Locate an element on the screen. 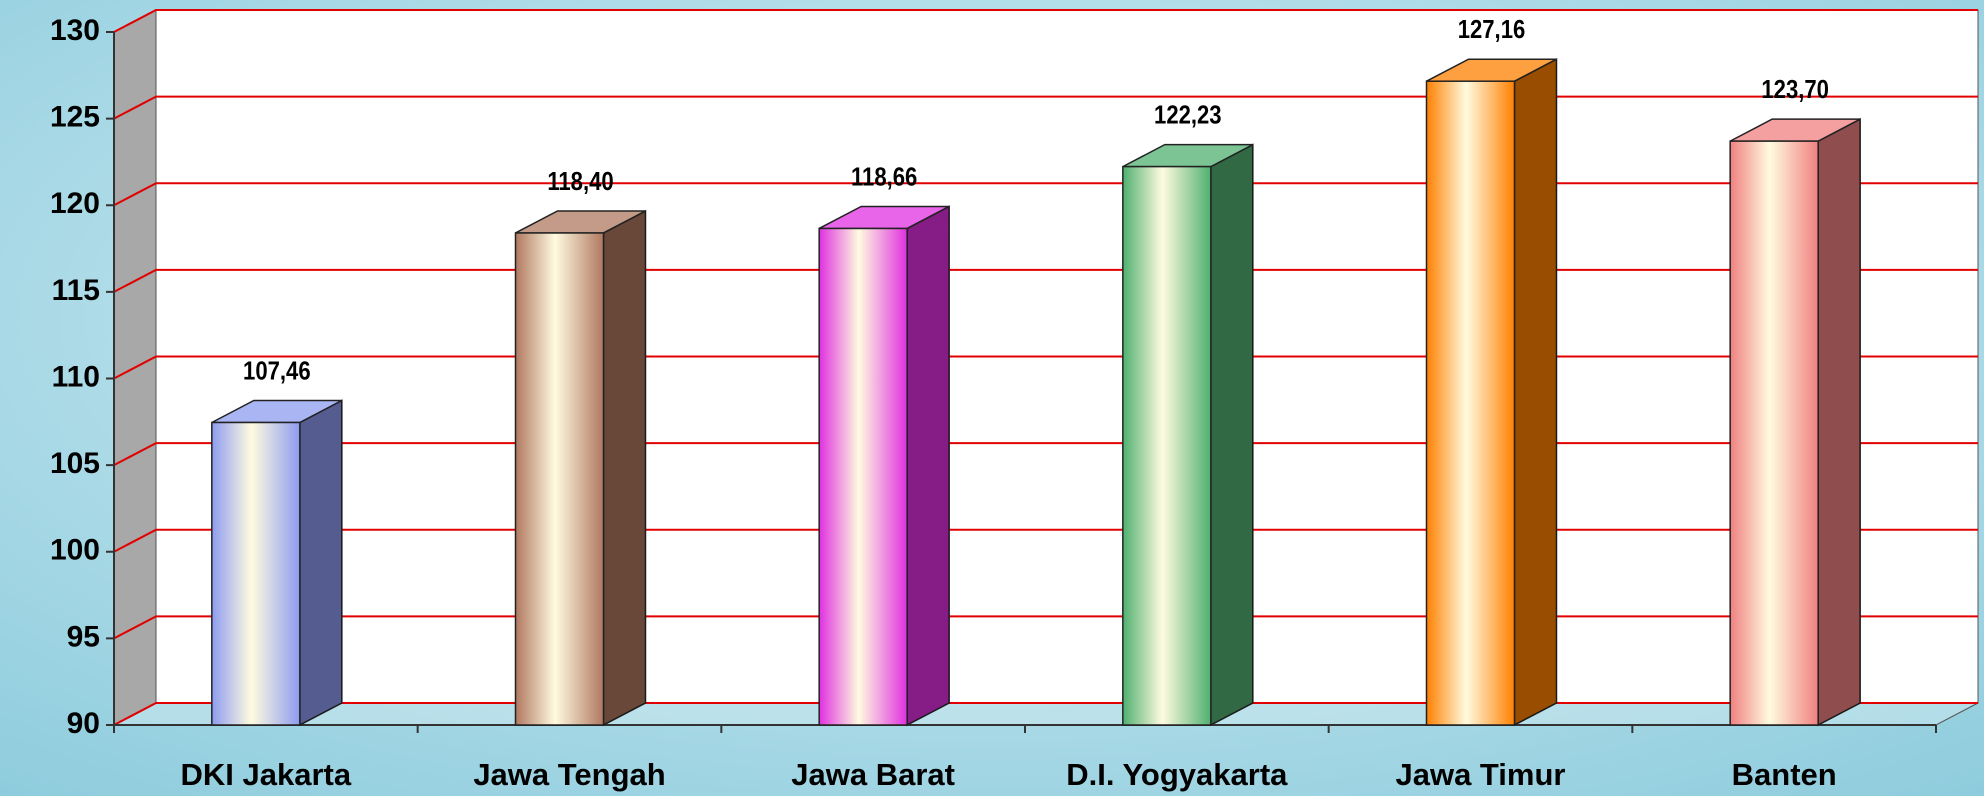 This screenshot has height=796, width=1984. y-tick-label: 105 is located at coordinates (75, 463).